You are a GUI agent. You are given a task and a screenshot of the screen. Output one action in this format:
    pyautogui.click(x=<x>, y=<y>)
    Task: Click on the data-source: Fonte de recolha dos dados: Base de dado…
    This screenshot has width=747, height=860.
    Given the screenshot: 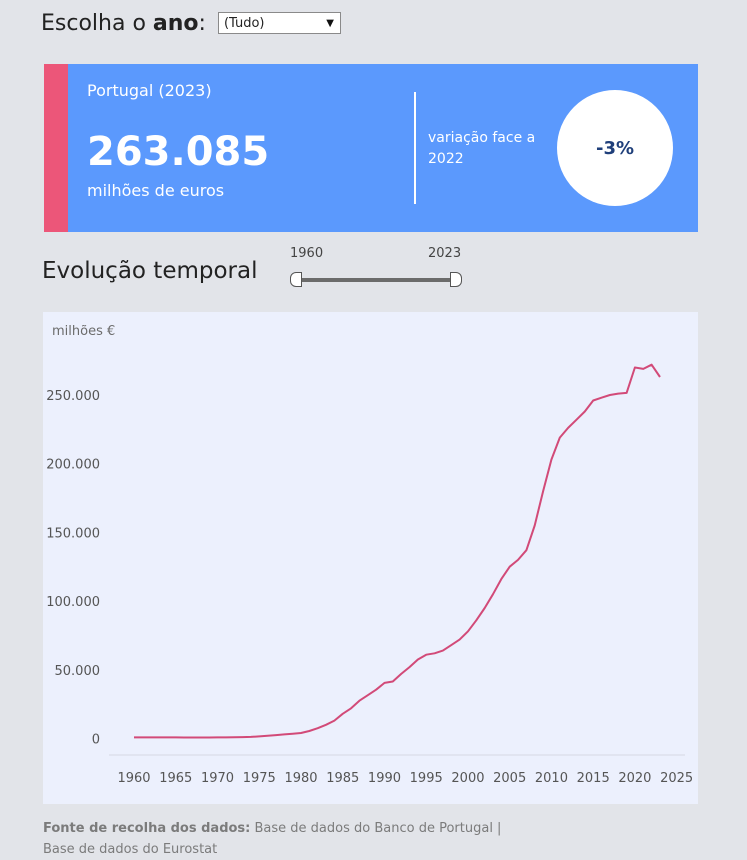 What is the action you would take?
    pyautogui.click(x=278, y=839)
    